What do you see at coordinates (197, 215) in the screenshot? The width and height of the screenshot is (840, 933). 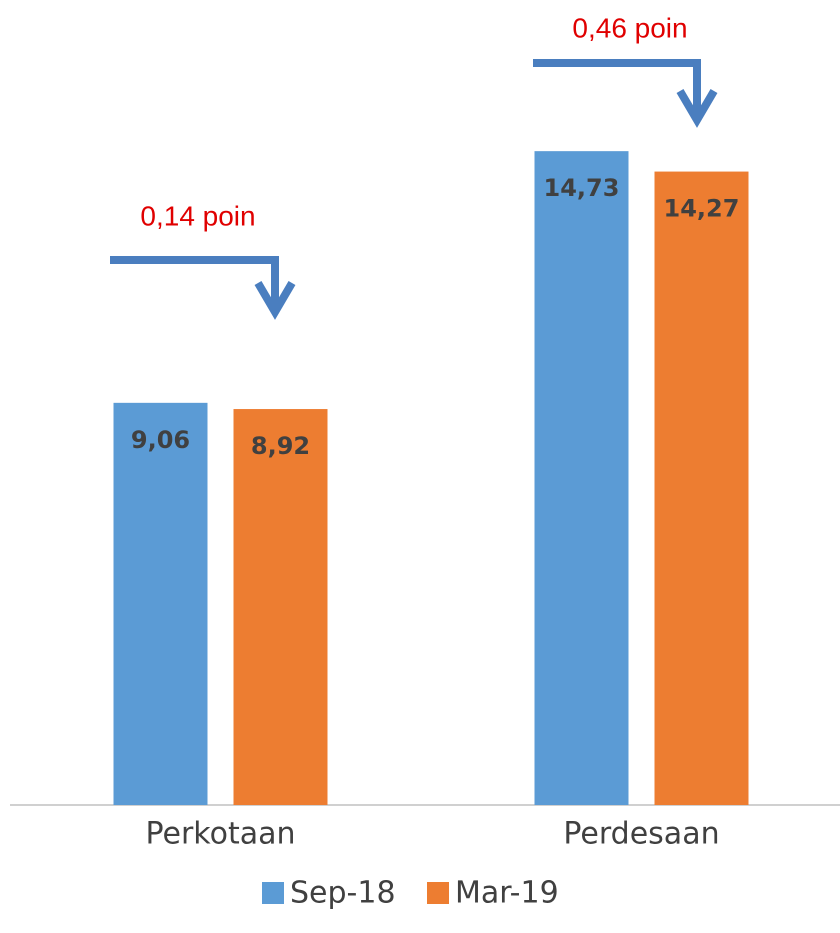 I see `annotation: 0,14 poin` at bounding box center [197, 215].